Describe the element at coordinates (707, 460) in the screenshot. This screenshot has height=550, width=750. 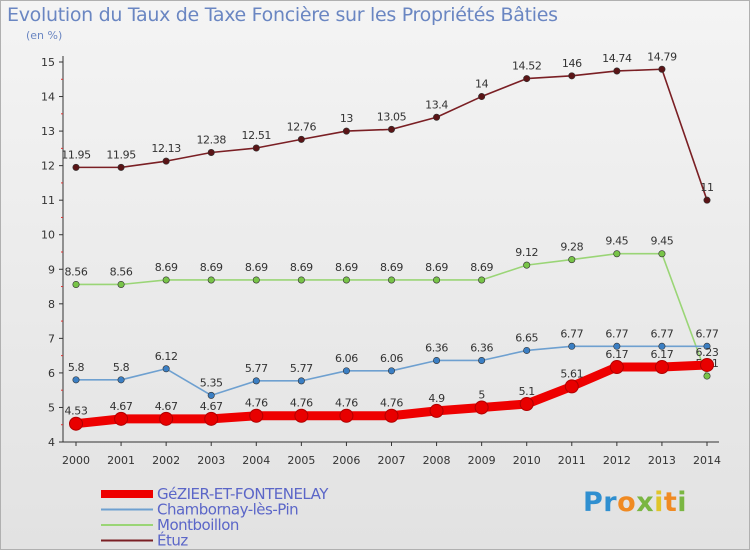
I see `x-tick-label: 2014` at that location.